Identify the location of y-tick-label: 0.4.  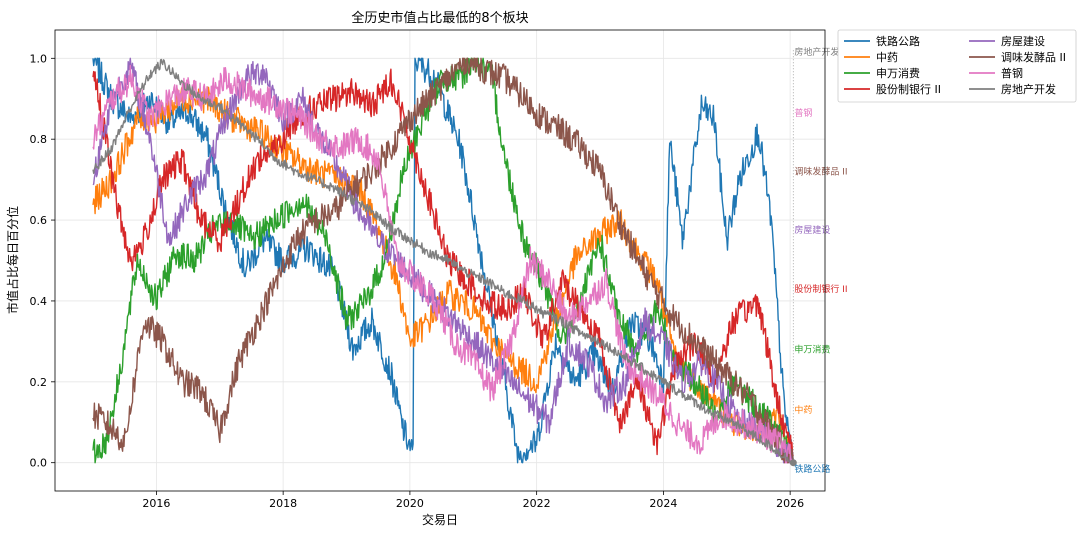
(39, 301).